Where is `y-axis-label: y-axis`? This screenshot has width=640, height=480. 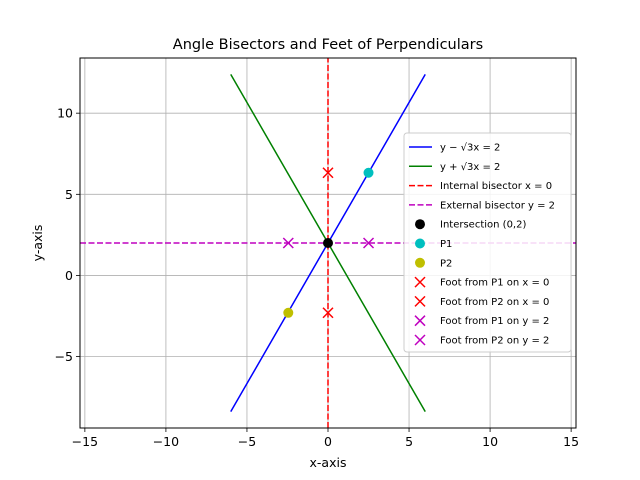 y-axis-label: y-axis is located at coordinates (37, 243).